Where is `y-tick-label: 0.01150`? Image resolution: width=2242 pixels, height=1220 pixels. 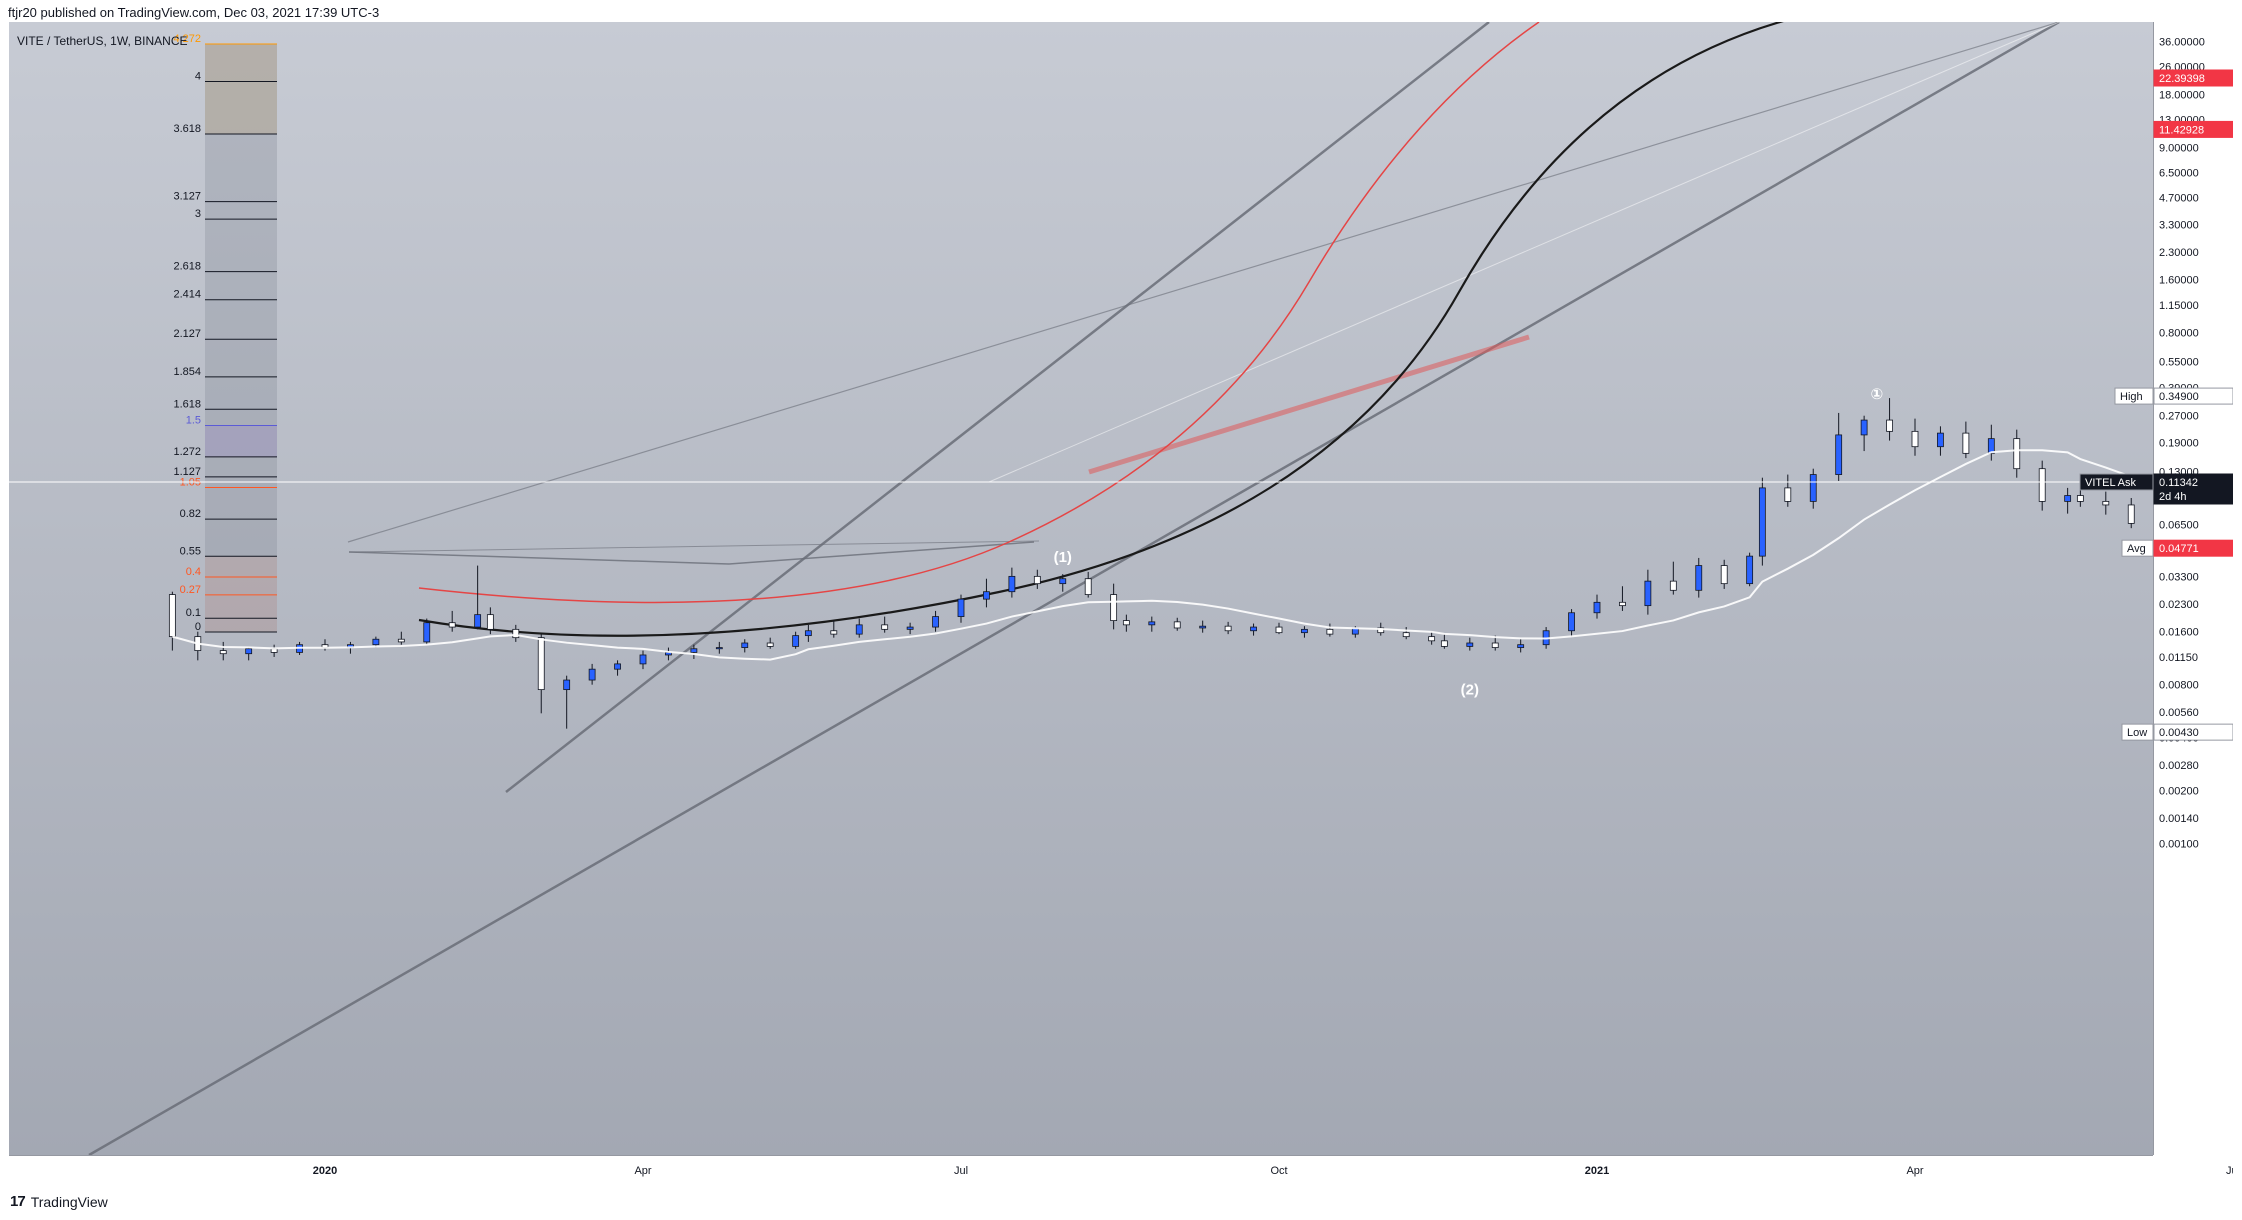 y-tick-label: 0.01150 is located at coordinates (2178, 658).